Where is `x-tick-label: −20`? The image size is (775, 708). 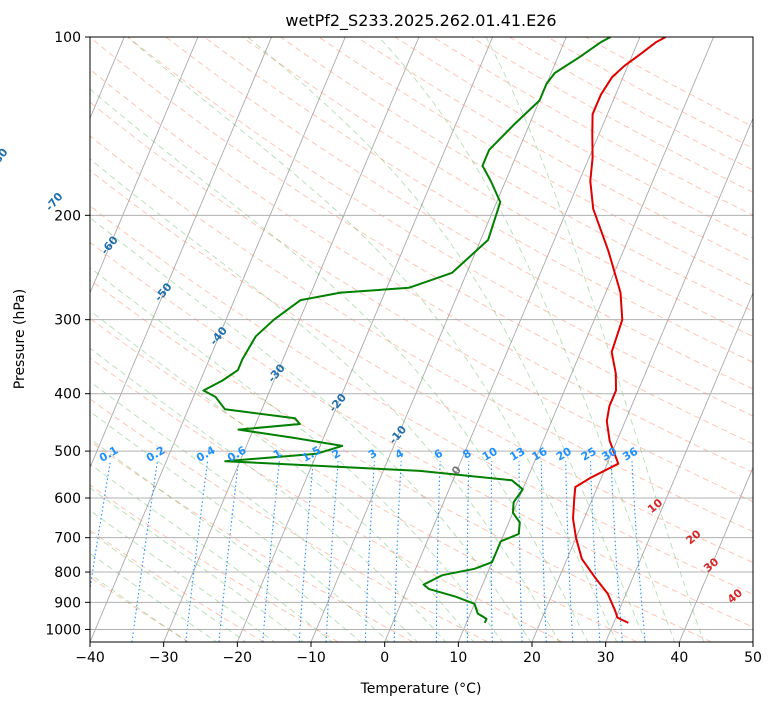
x-tick-label: −20 is located at coordinates (238, 658).